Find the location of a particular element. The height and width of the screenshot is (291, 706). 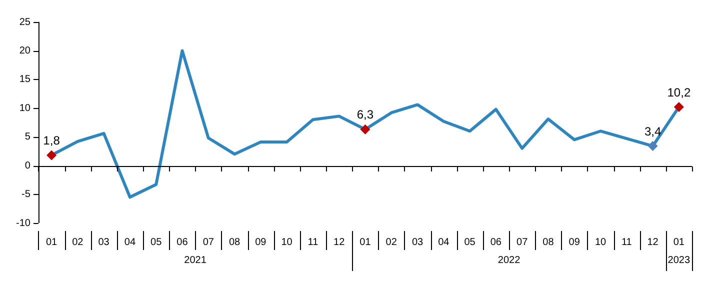

data-label: 3,4 is located at coordinates (653, 131).